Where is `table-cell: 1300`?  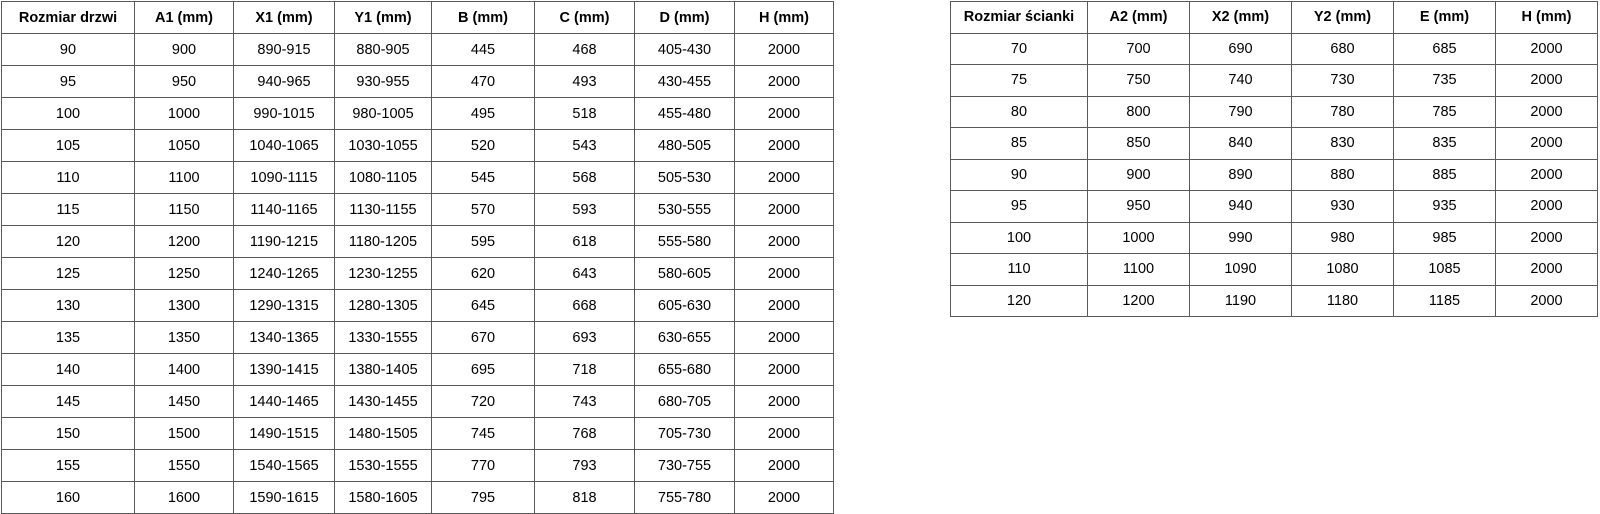
table-cell: 1300 is located at coordinates (184, 305).